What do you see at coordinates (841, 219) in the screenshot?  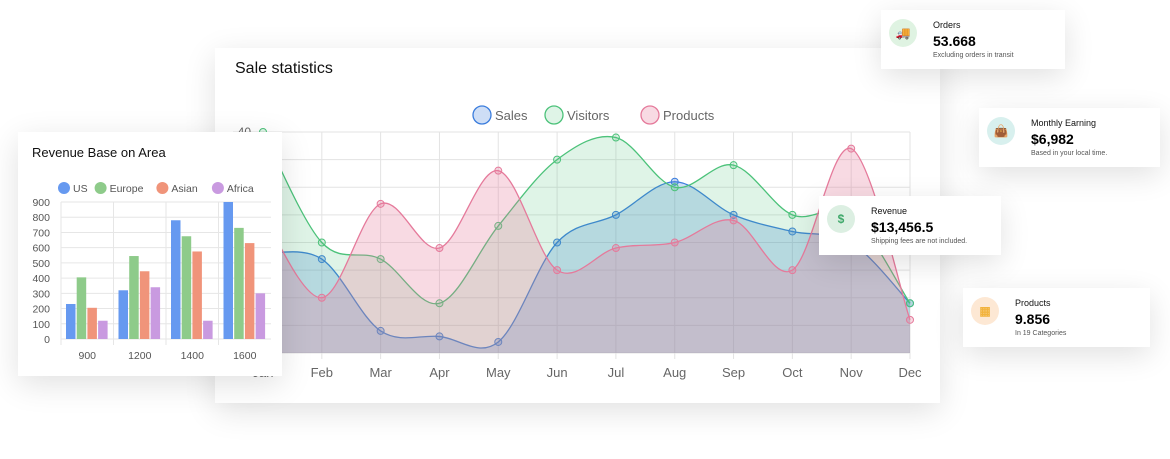 I see `dollar-icon: $` at bounding box center [841, 219].